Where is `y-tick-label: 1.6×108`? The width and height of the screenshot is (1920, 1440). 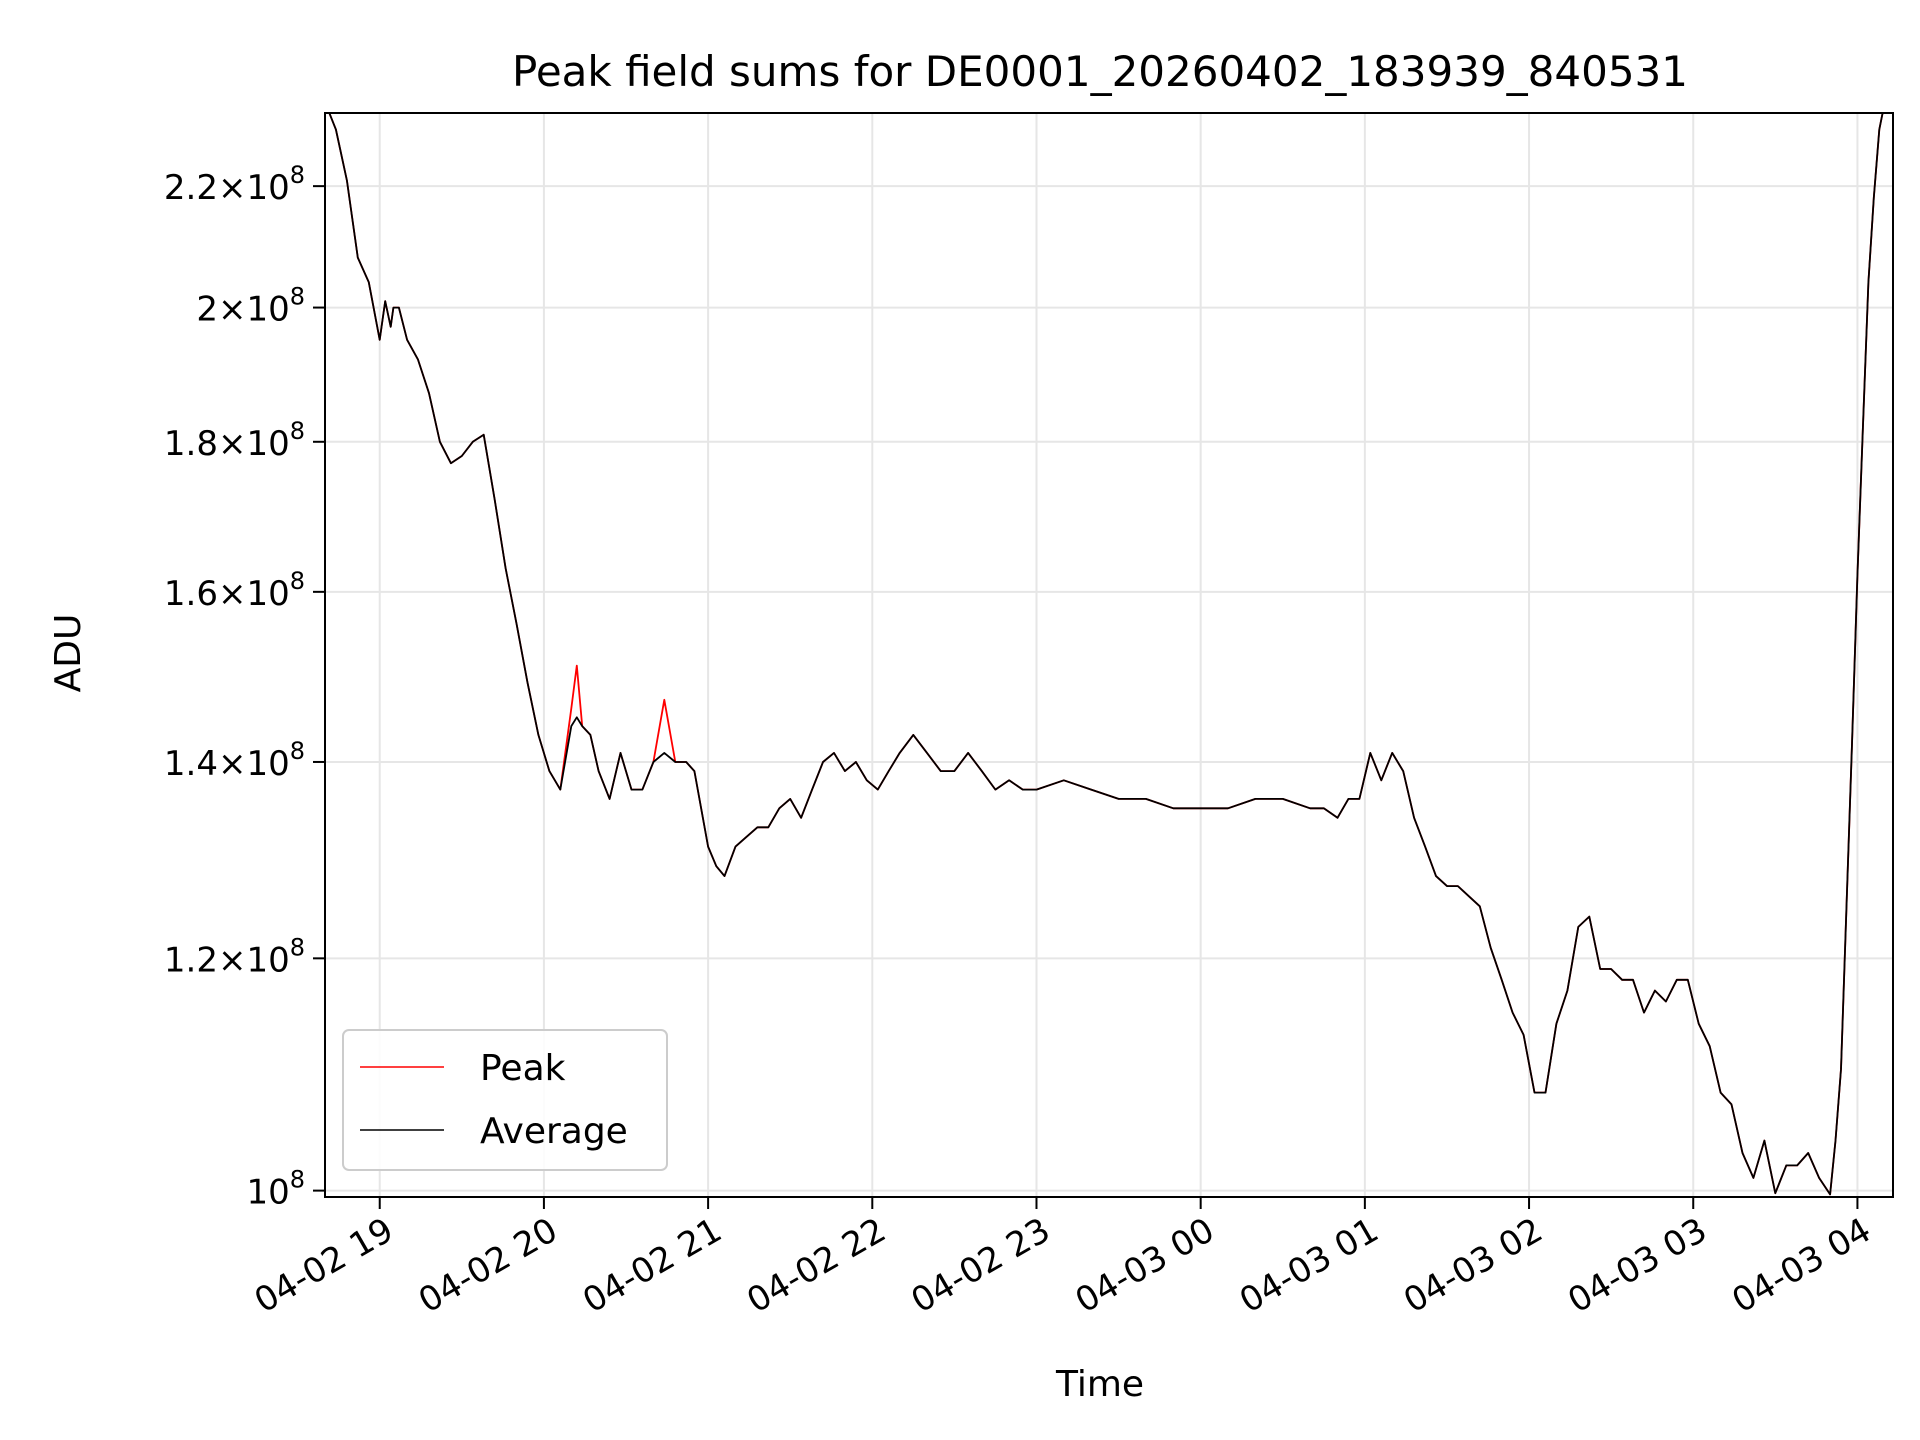
y-tick-label: 1.6×108 is located at coordinates (234, 590).